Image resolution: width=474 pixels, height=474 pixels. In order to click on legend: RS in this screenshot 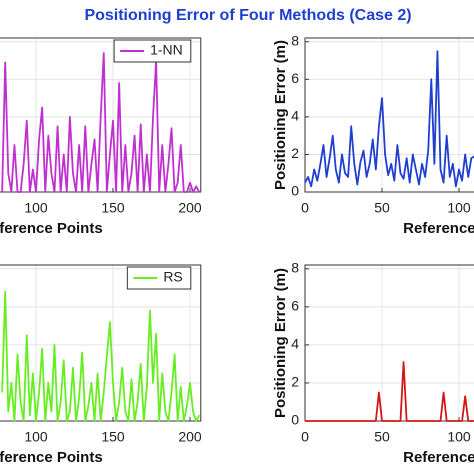, I will do `click(159, 278)`.